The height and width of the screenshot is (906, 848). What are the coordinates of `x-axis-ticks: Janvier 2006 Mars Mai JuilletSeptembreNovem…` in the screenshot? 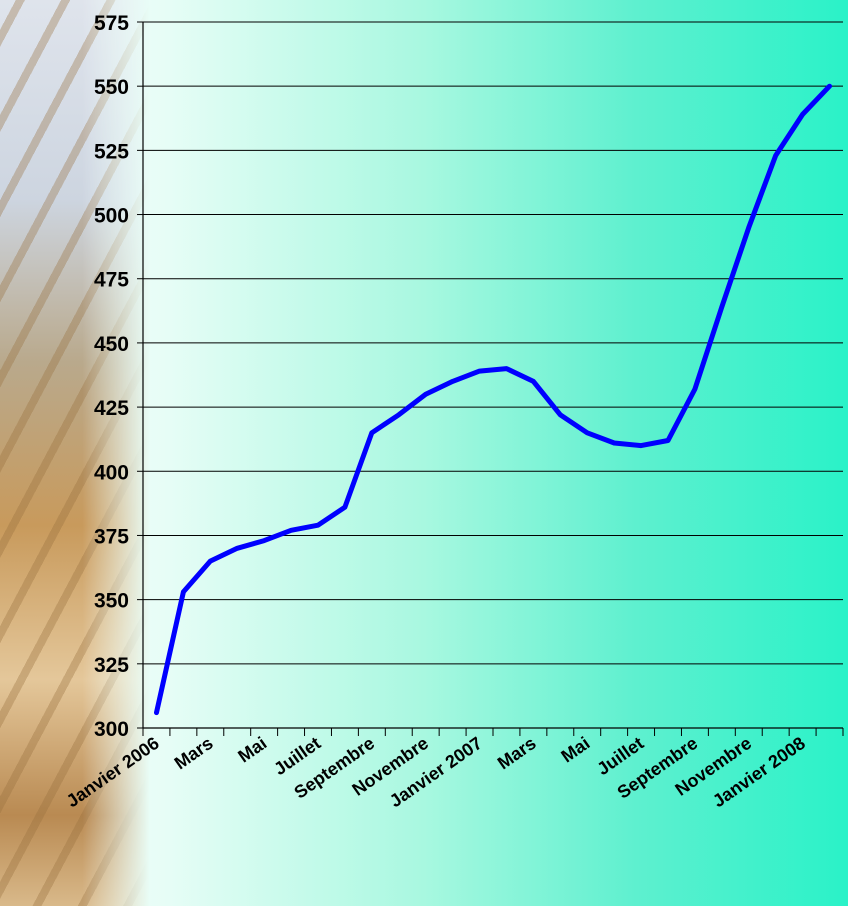 It's located at (453, 769).